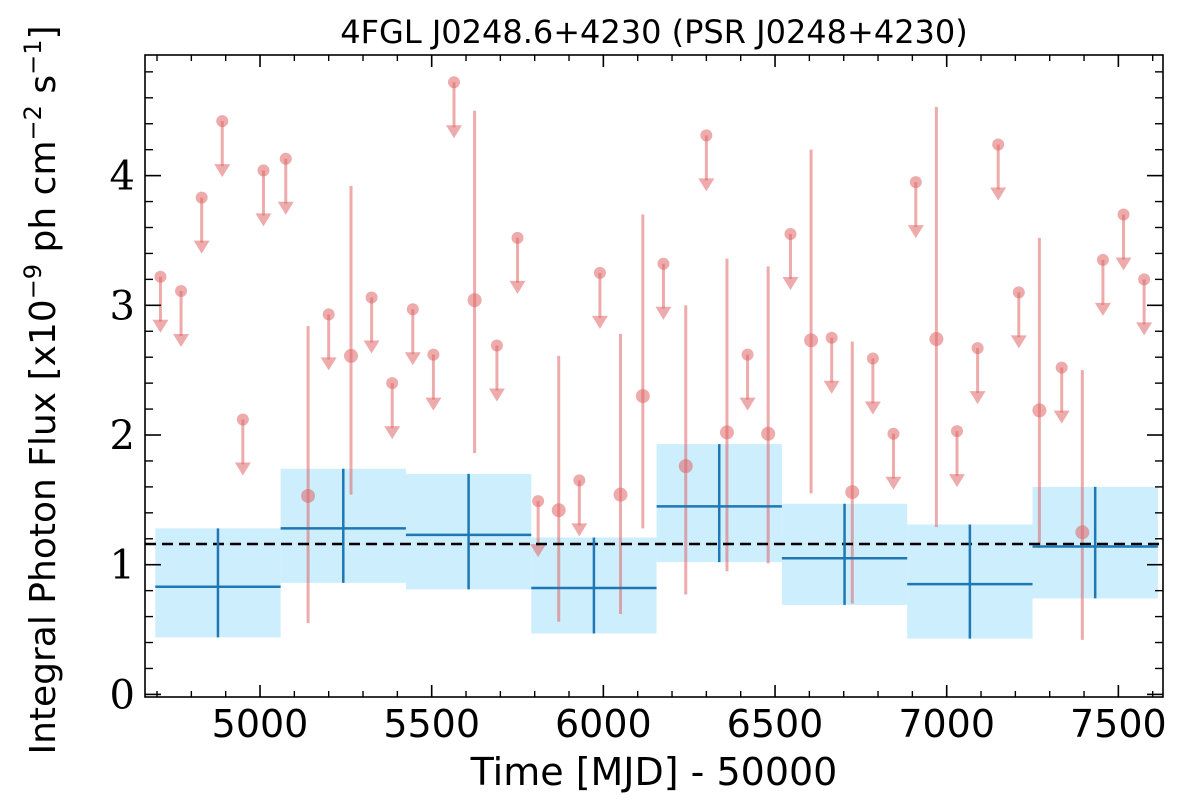 This screenshot has height=800, width=1200. What do you see at coordinates (122, 566) in the screenshot?
I see `y-tick-label-1: 1` at bounding box center [122, 566].